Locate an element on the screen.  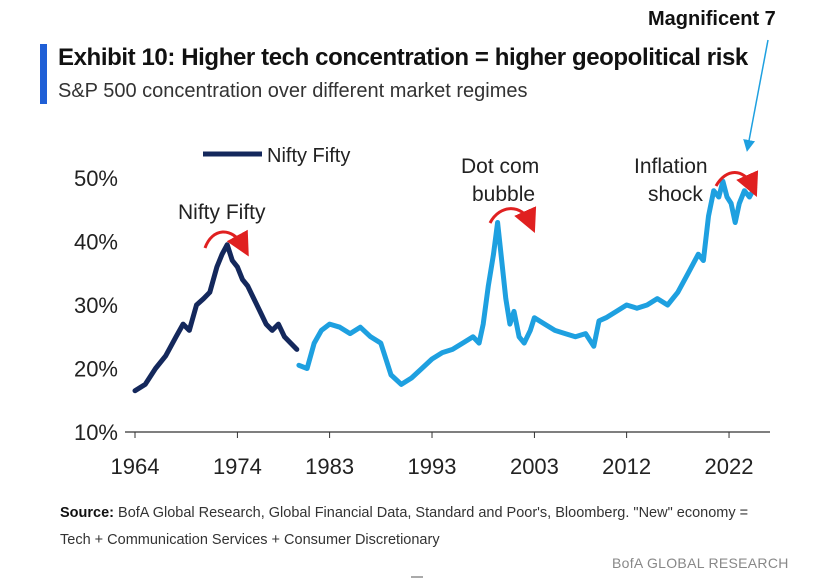
divider-mark is located at coordinates (417, 577).